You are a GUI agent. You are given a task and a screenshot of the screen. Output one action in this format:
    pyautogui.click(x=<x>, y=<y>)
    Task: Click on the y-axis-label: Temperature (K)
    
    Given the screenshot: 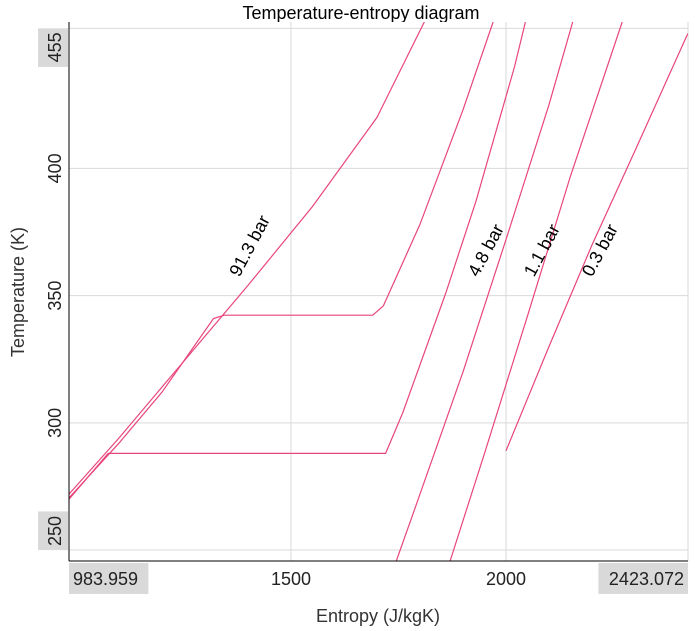 What is the action you would take?
    pyautogui.click(x=18, y=292)
    